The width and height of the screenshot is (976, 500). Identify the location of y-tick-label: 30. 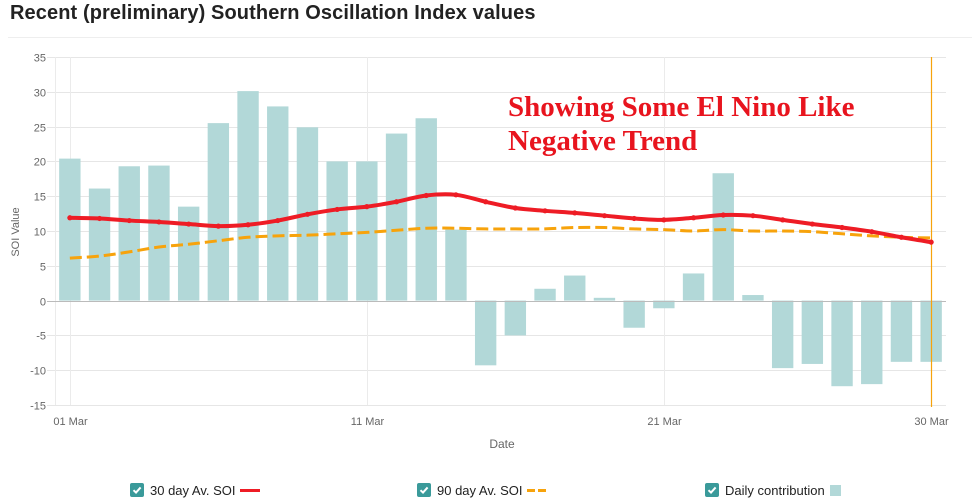
(40, 94).